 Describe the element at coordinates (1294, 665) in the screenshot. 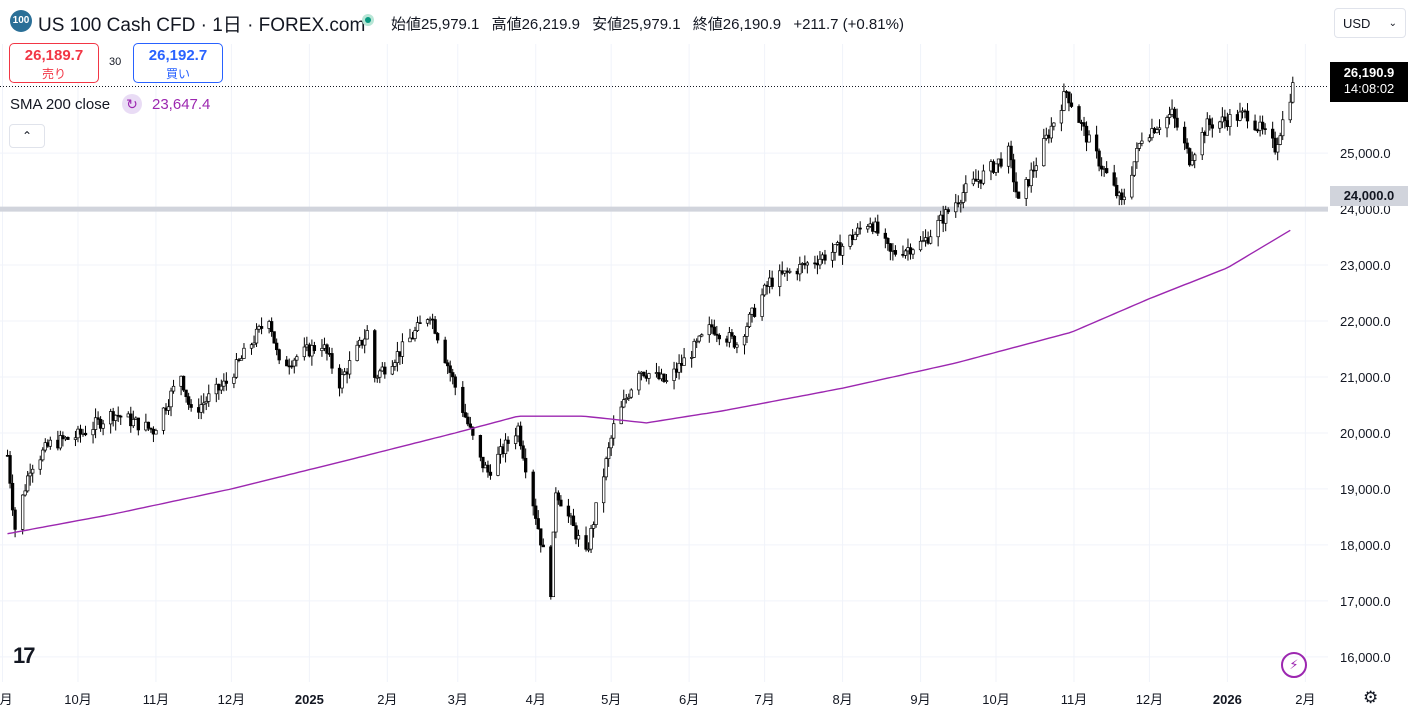

I see `lightning-icon: ⚡` at that location.